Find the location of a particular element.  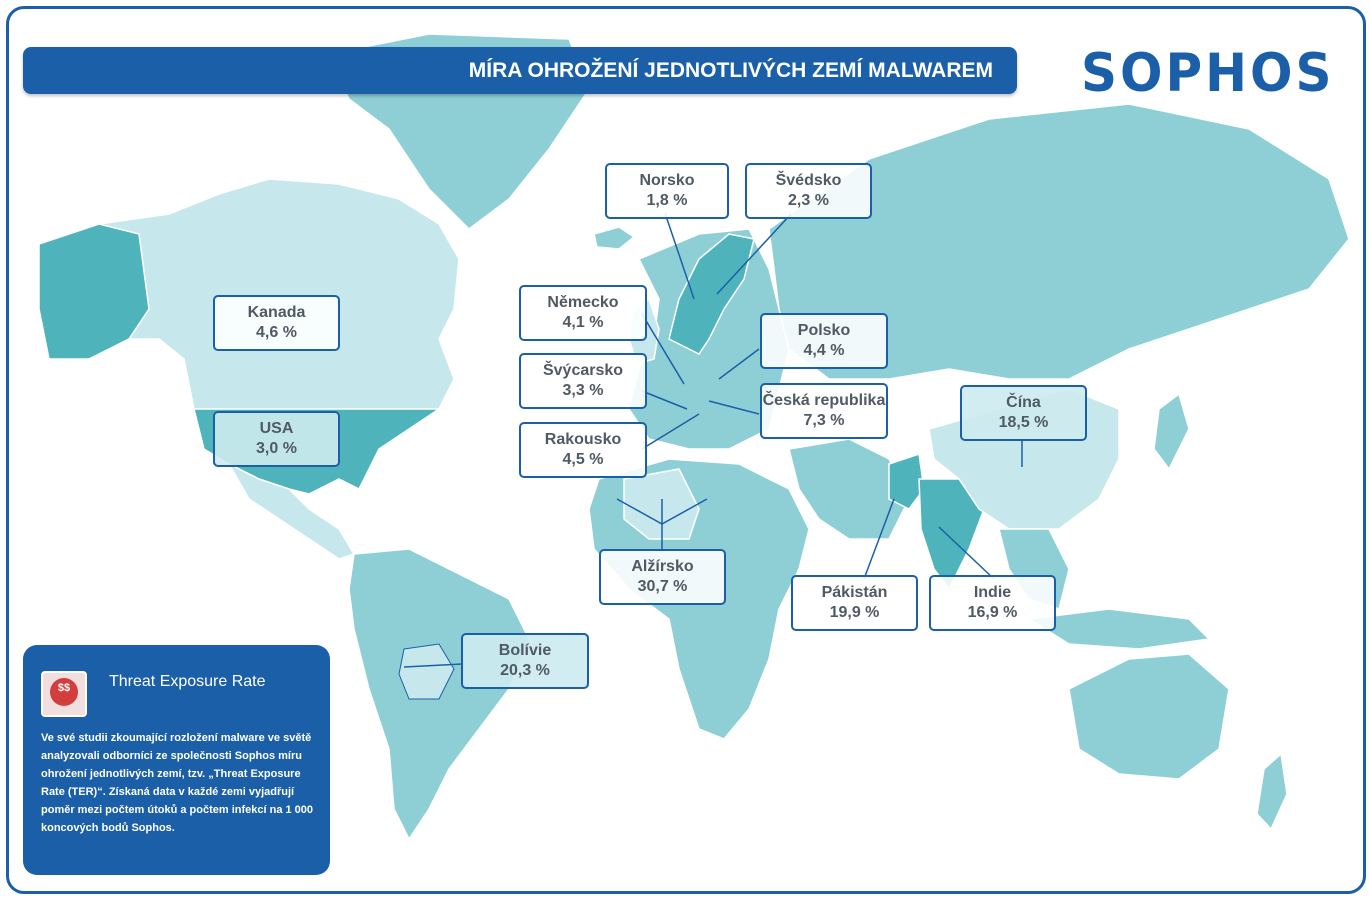

label-indie: Indie 16,9 % is located at coordinates (992, 603).